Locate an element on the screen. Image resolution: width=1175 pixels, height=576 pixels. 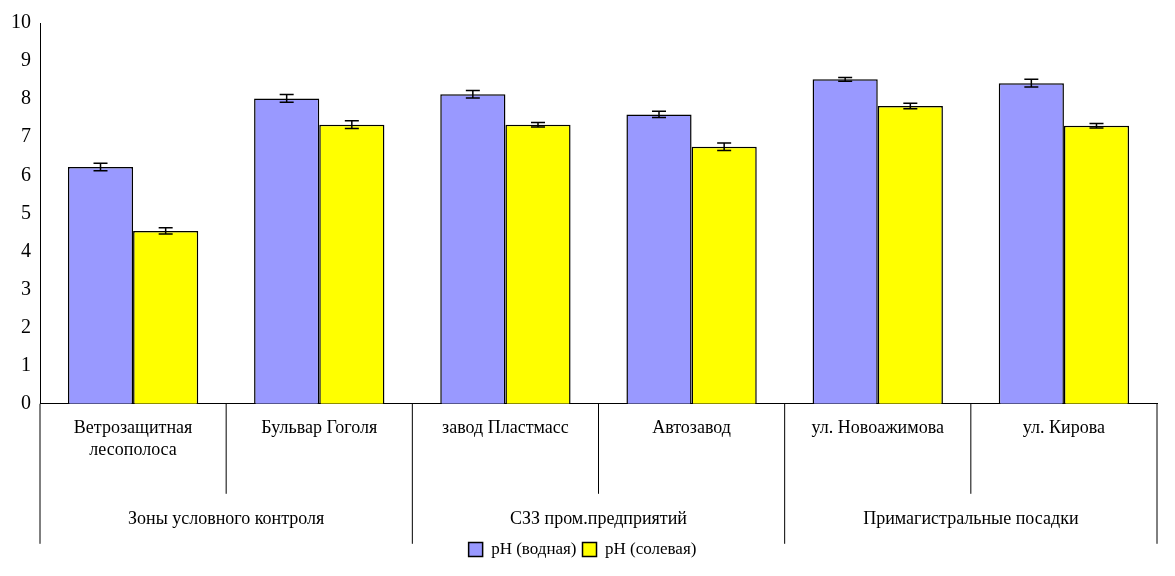
y-tick-label: 0 is located at coordinates (26, 402).